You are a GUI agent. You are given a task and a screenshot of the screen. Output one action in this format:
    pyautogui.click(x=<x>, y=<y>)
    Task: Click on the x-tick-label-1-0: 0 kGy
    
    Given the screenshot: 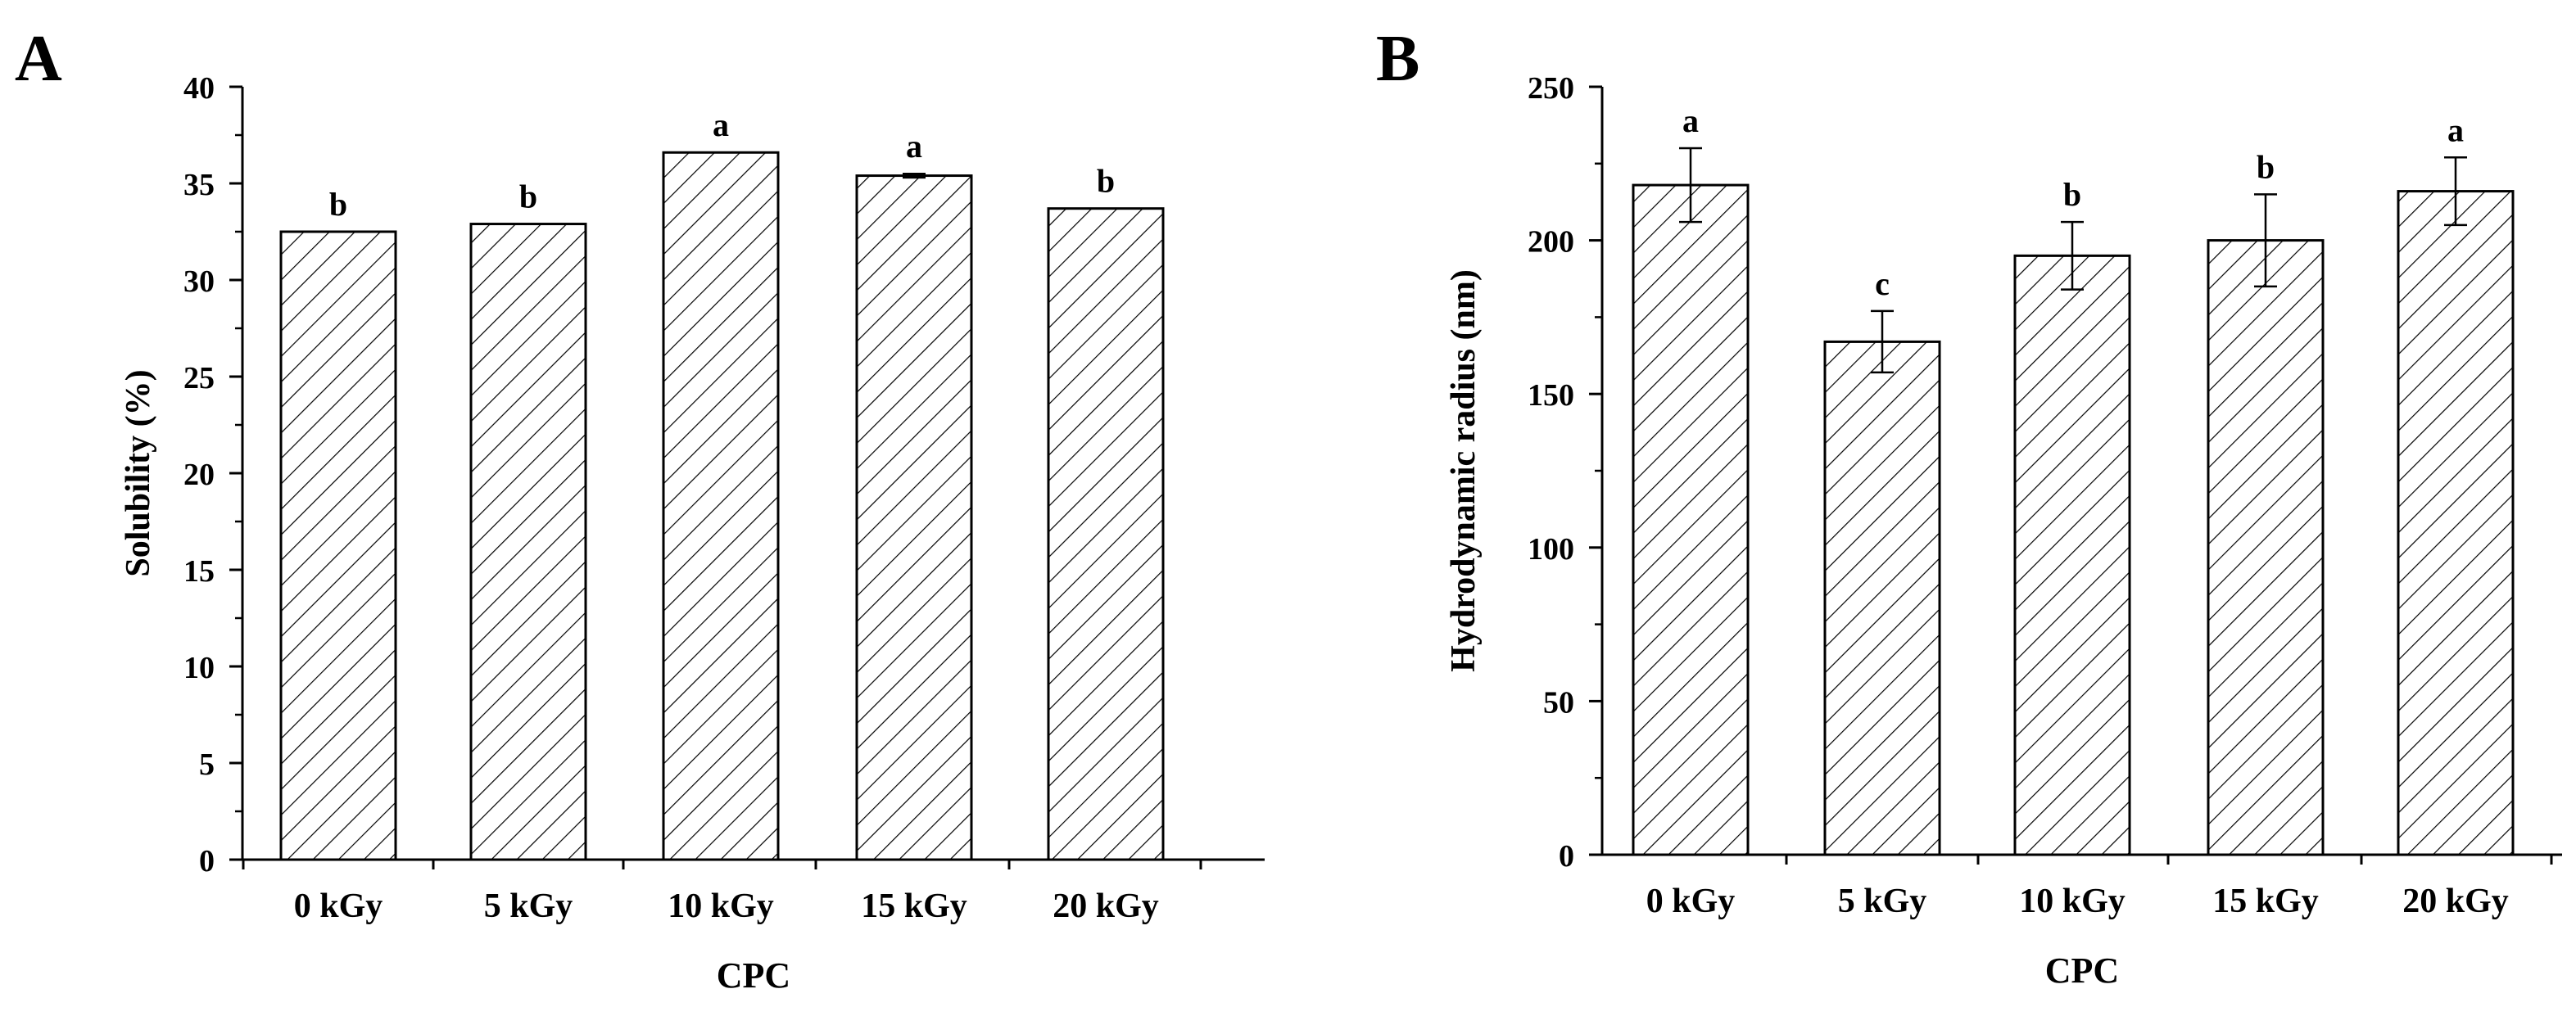 What is the action you would take?
    pyautogui.click(x=1691, y=902)
    